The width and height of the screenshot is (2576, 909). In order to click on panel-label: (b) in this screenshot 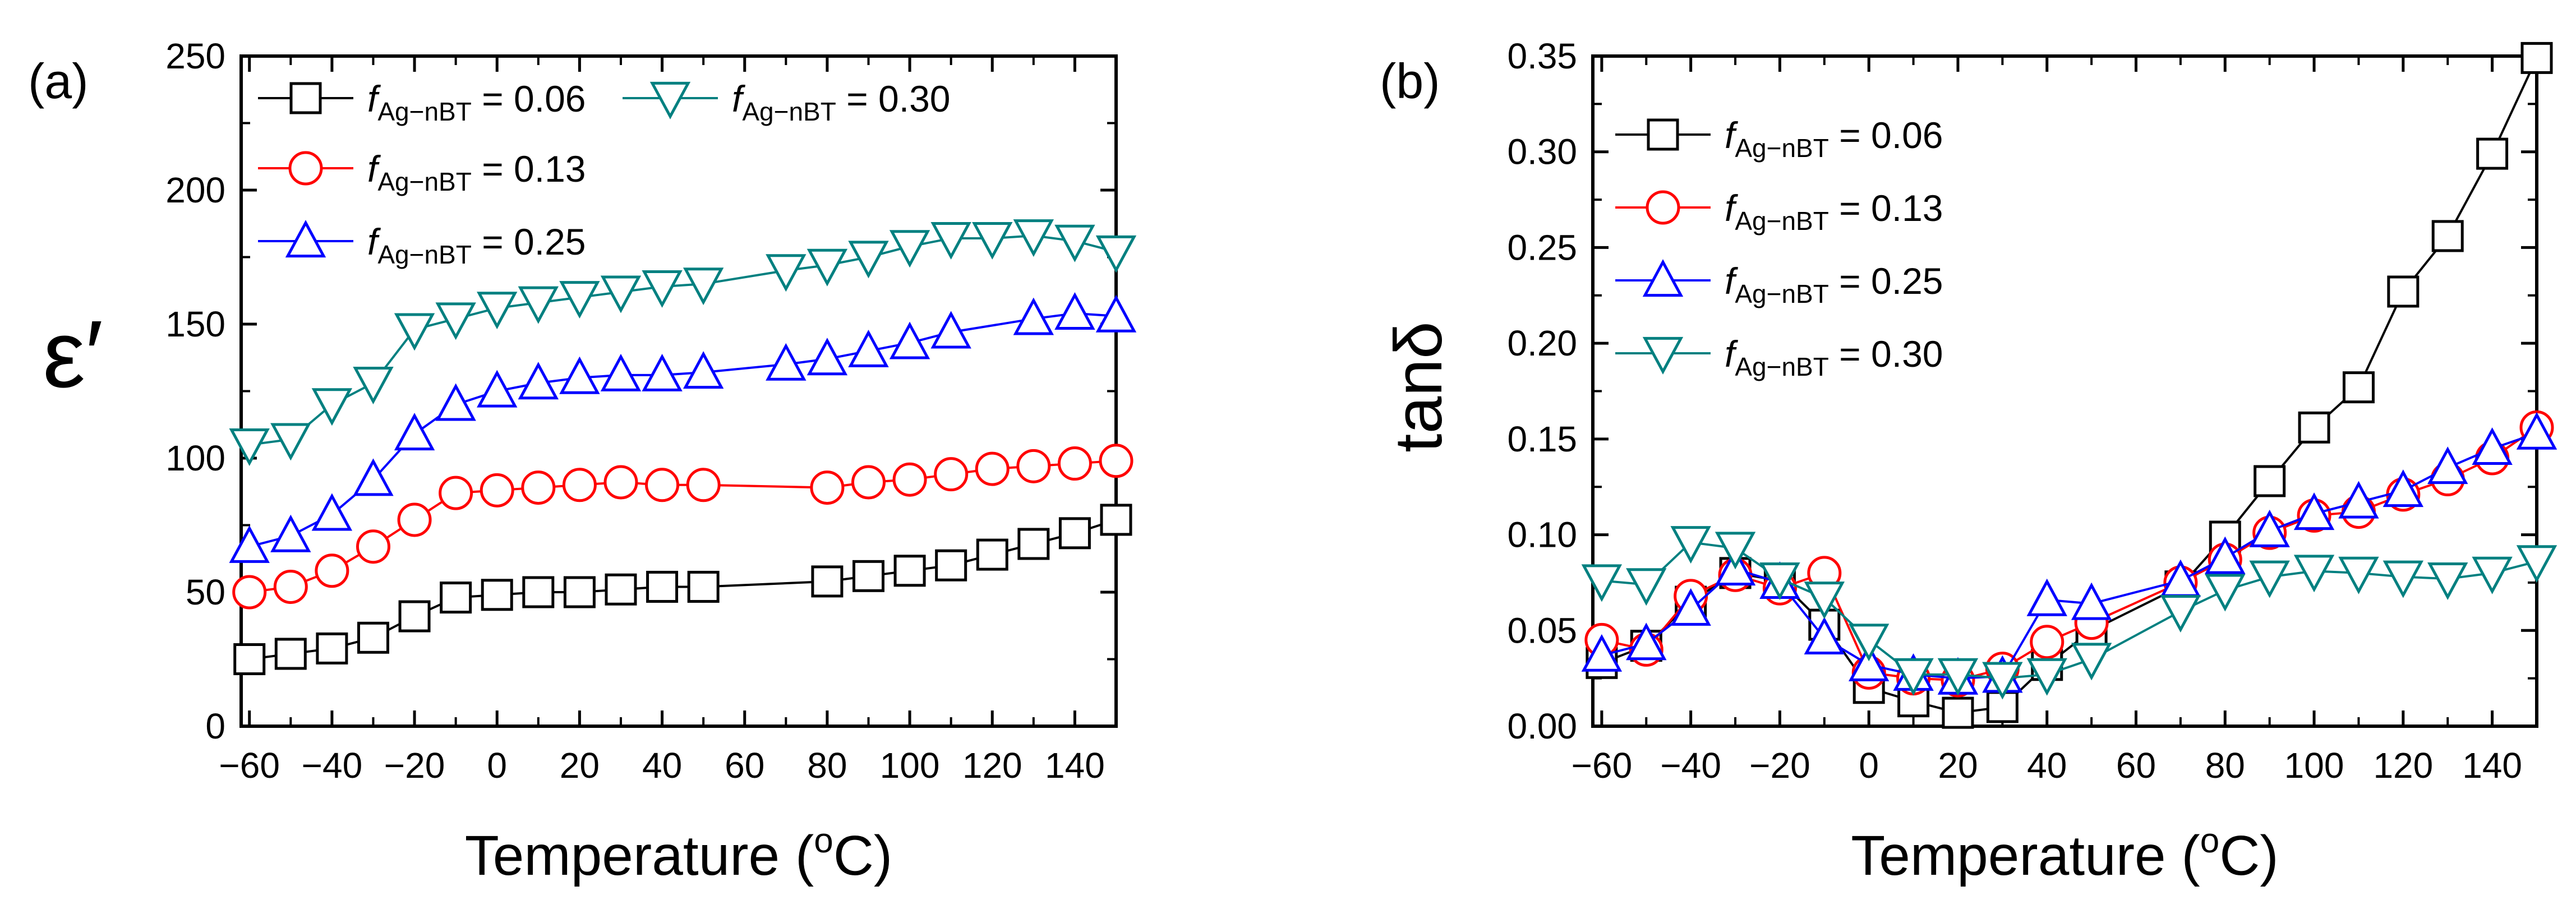, I will do `click(1410, 81)`.